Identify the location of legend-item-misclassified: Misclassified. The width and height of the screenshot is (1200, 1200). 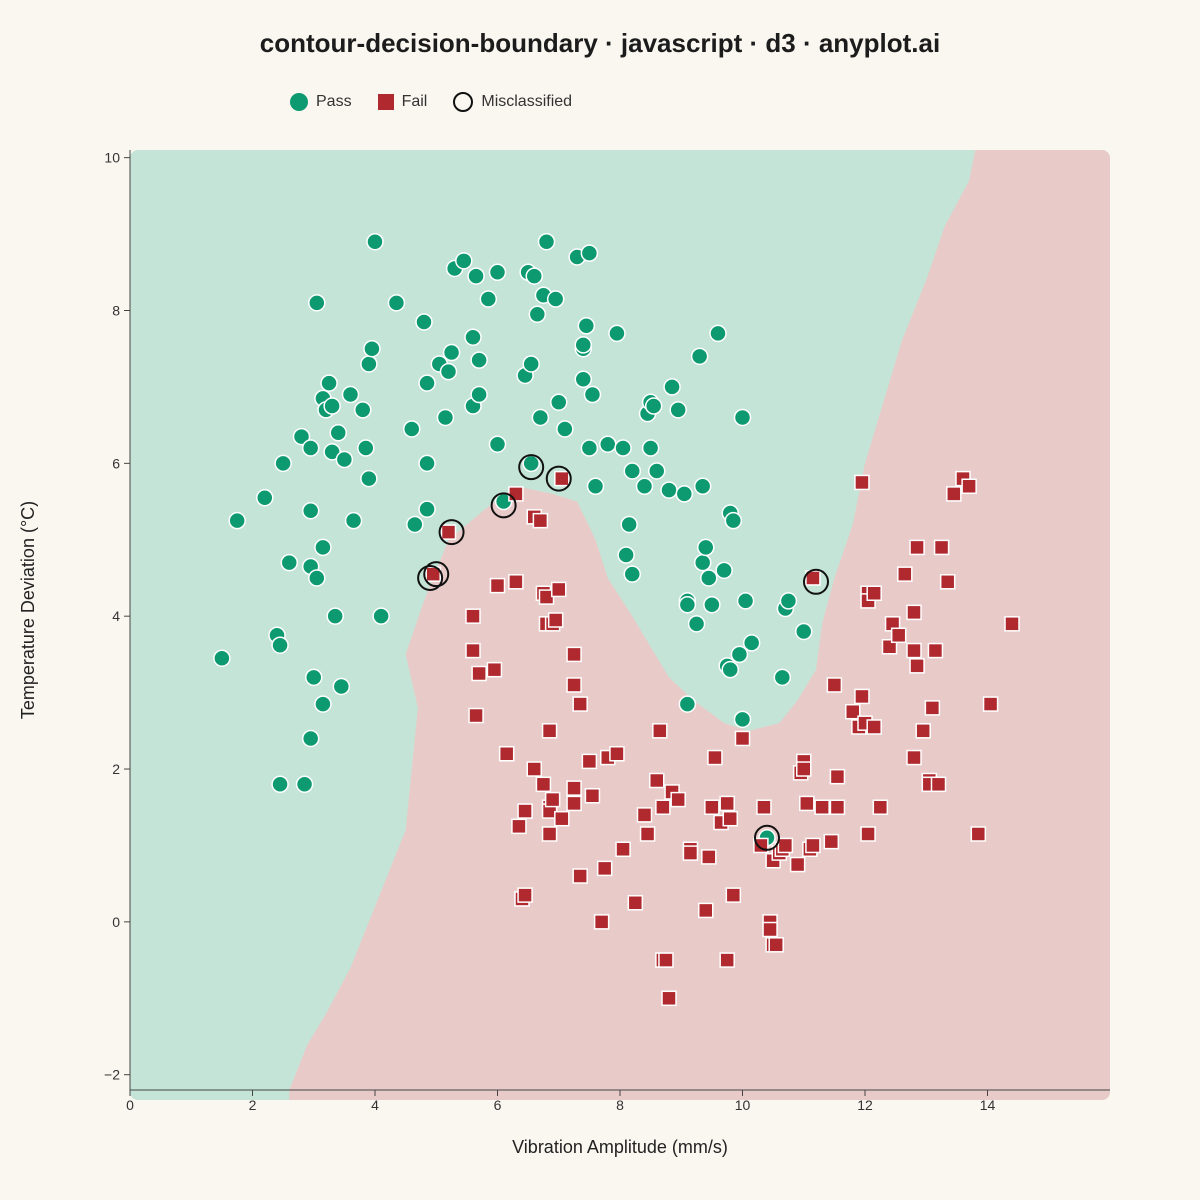
(512, 102).